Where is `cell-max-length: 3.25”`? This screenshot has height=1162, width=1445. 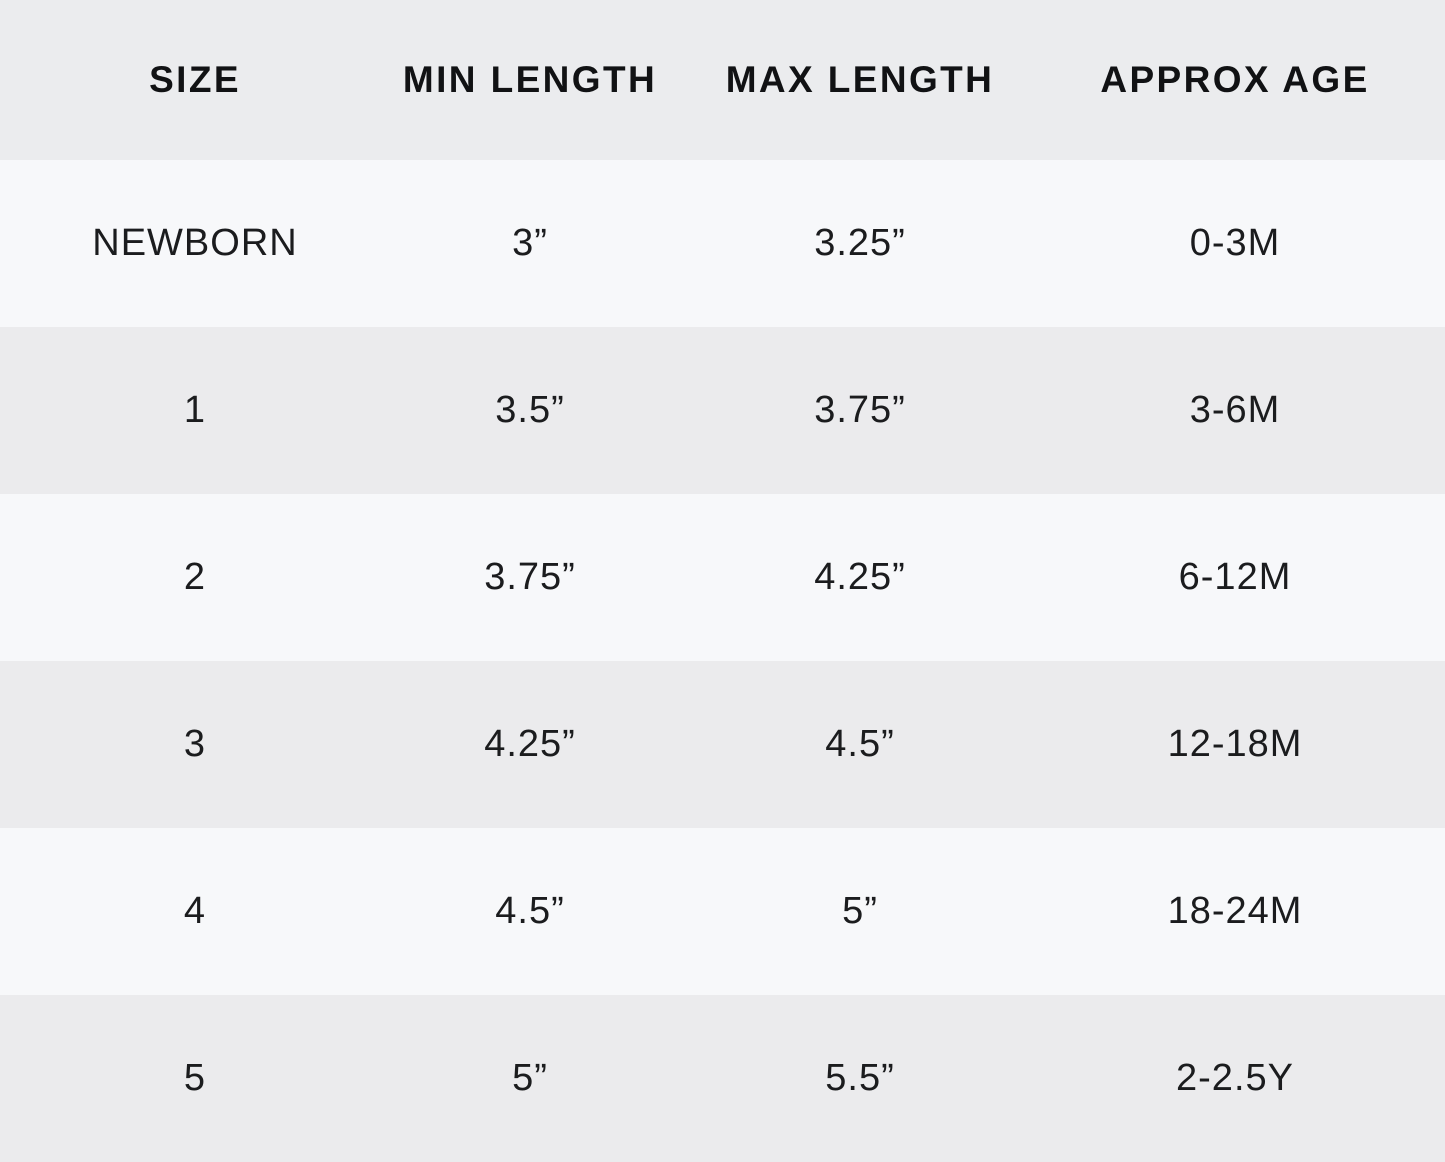
cell-max-length: 3.25” is located at coordinates (860, 243).